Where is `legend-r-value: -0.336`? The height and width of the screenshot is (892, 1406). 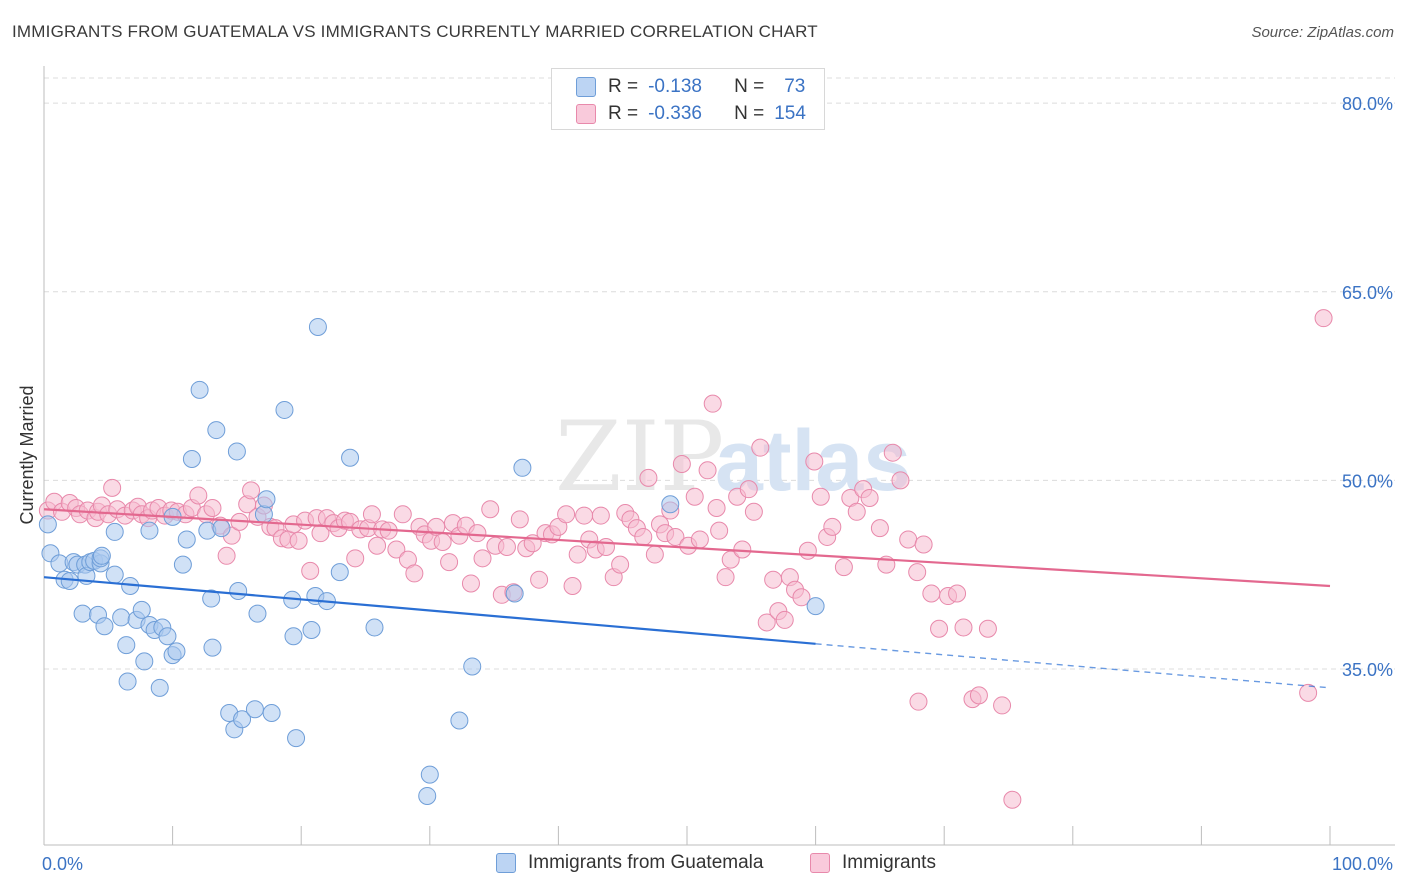
legend-r-value: -0.336 is located at coordinates (675, 113).